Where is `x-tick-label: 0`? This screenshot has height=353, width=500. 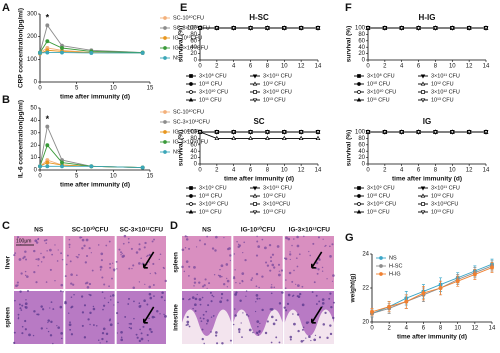 x-tick-label: 0 is located at coordinates (368, 171).